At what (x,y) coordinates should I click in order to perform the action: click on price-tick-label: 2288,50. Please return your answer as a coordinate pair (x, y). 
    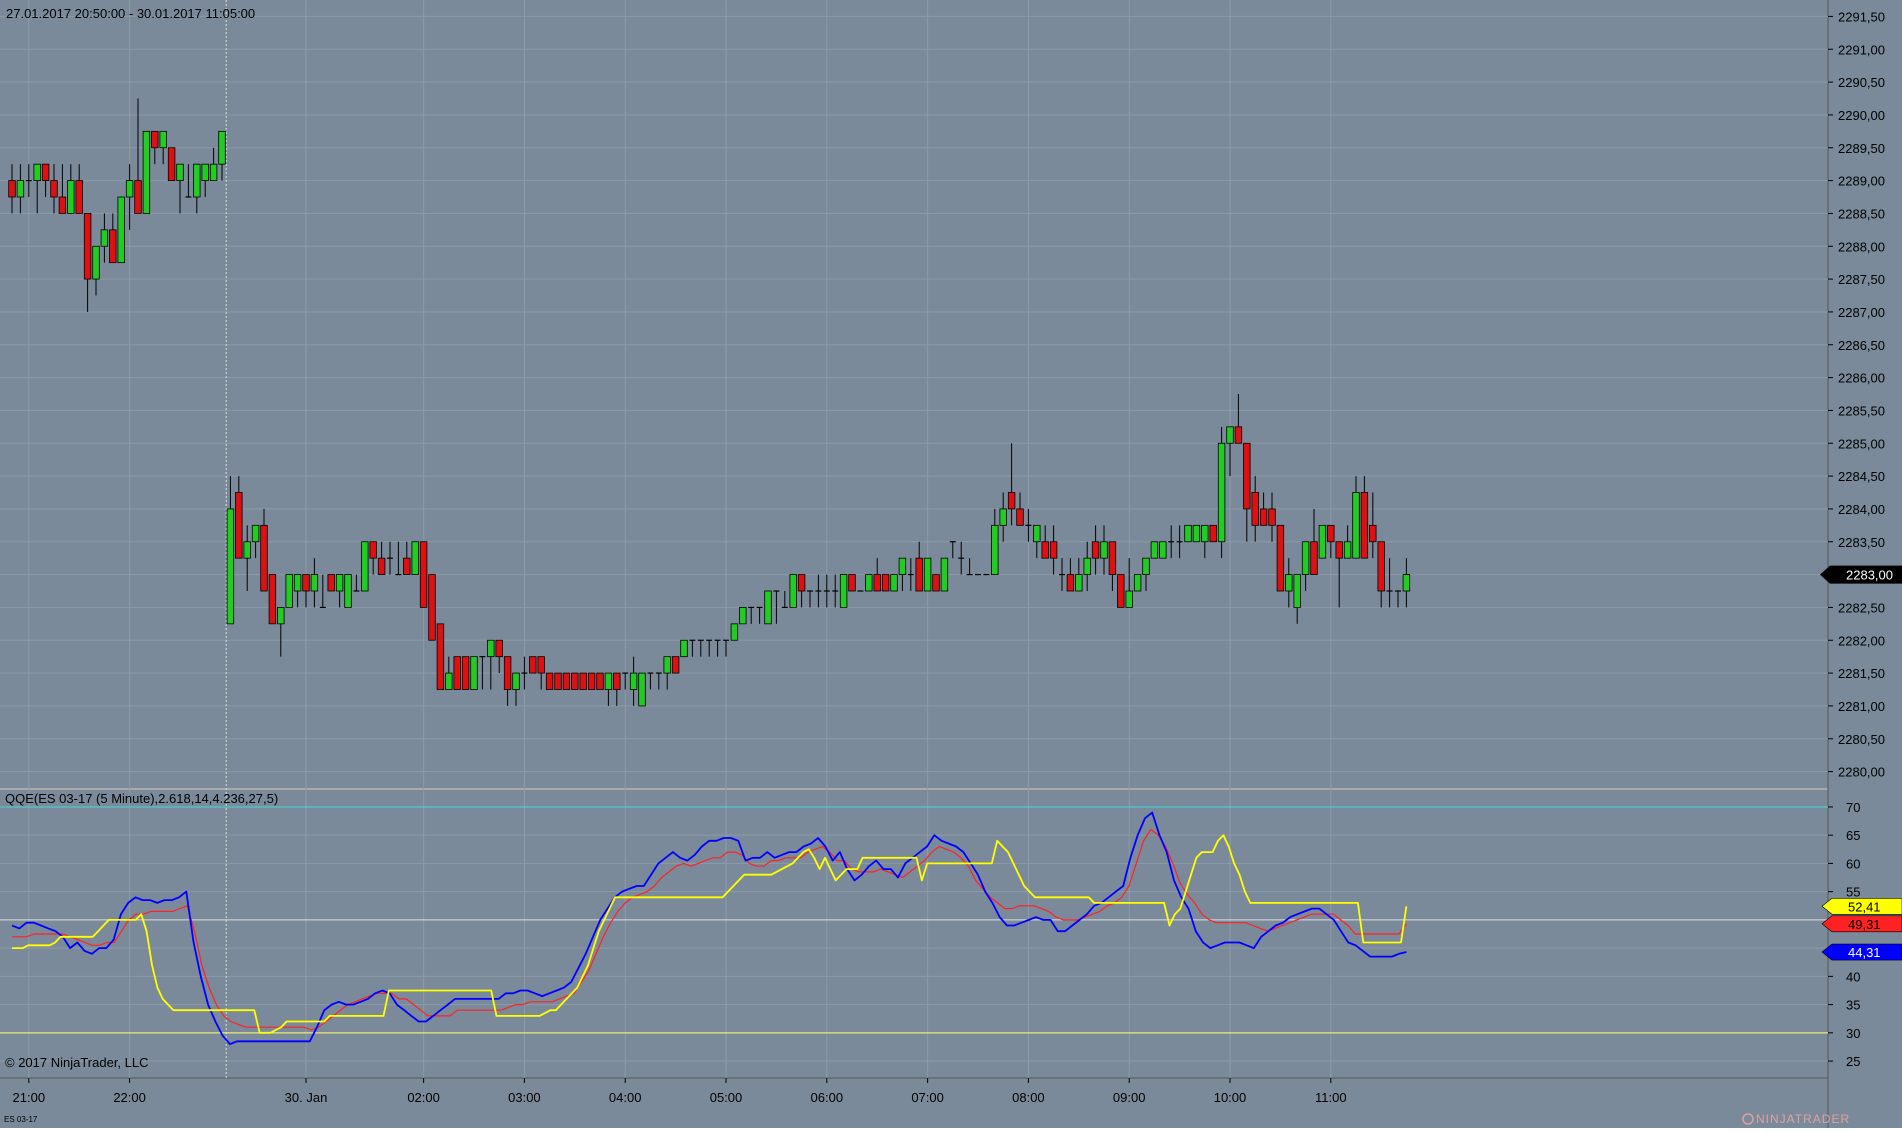
    Looking at the image, I should click on (1861, 213).